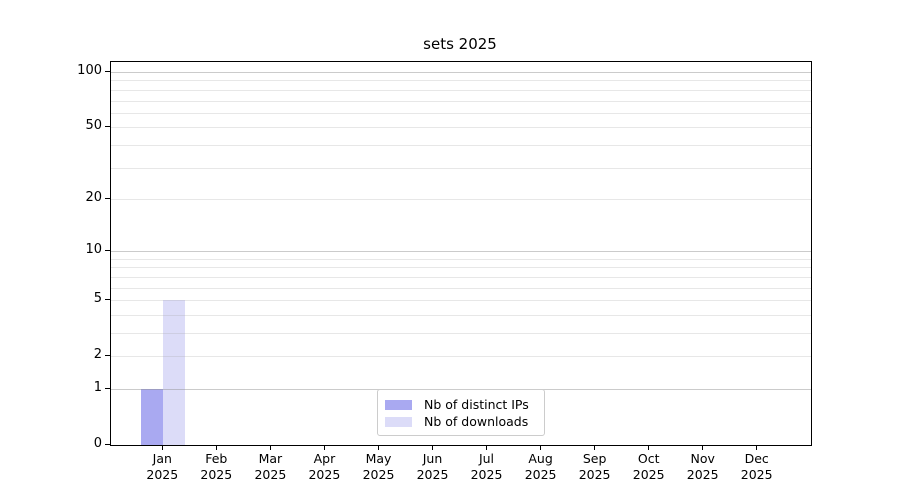 The height and width of the screenshot is (500, 900). What do you see at coordinates (152, 417) in the screenshot?
I see `bar-nb-of-distinct-ips-jan` at bounding box center [152, 417].